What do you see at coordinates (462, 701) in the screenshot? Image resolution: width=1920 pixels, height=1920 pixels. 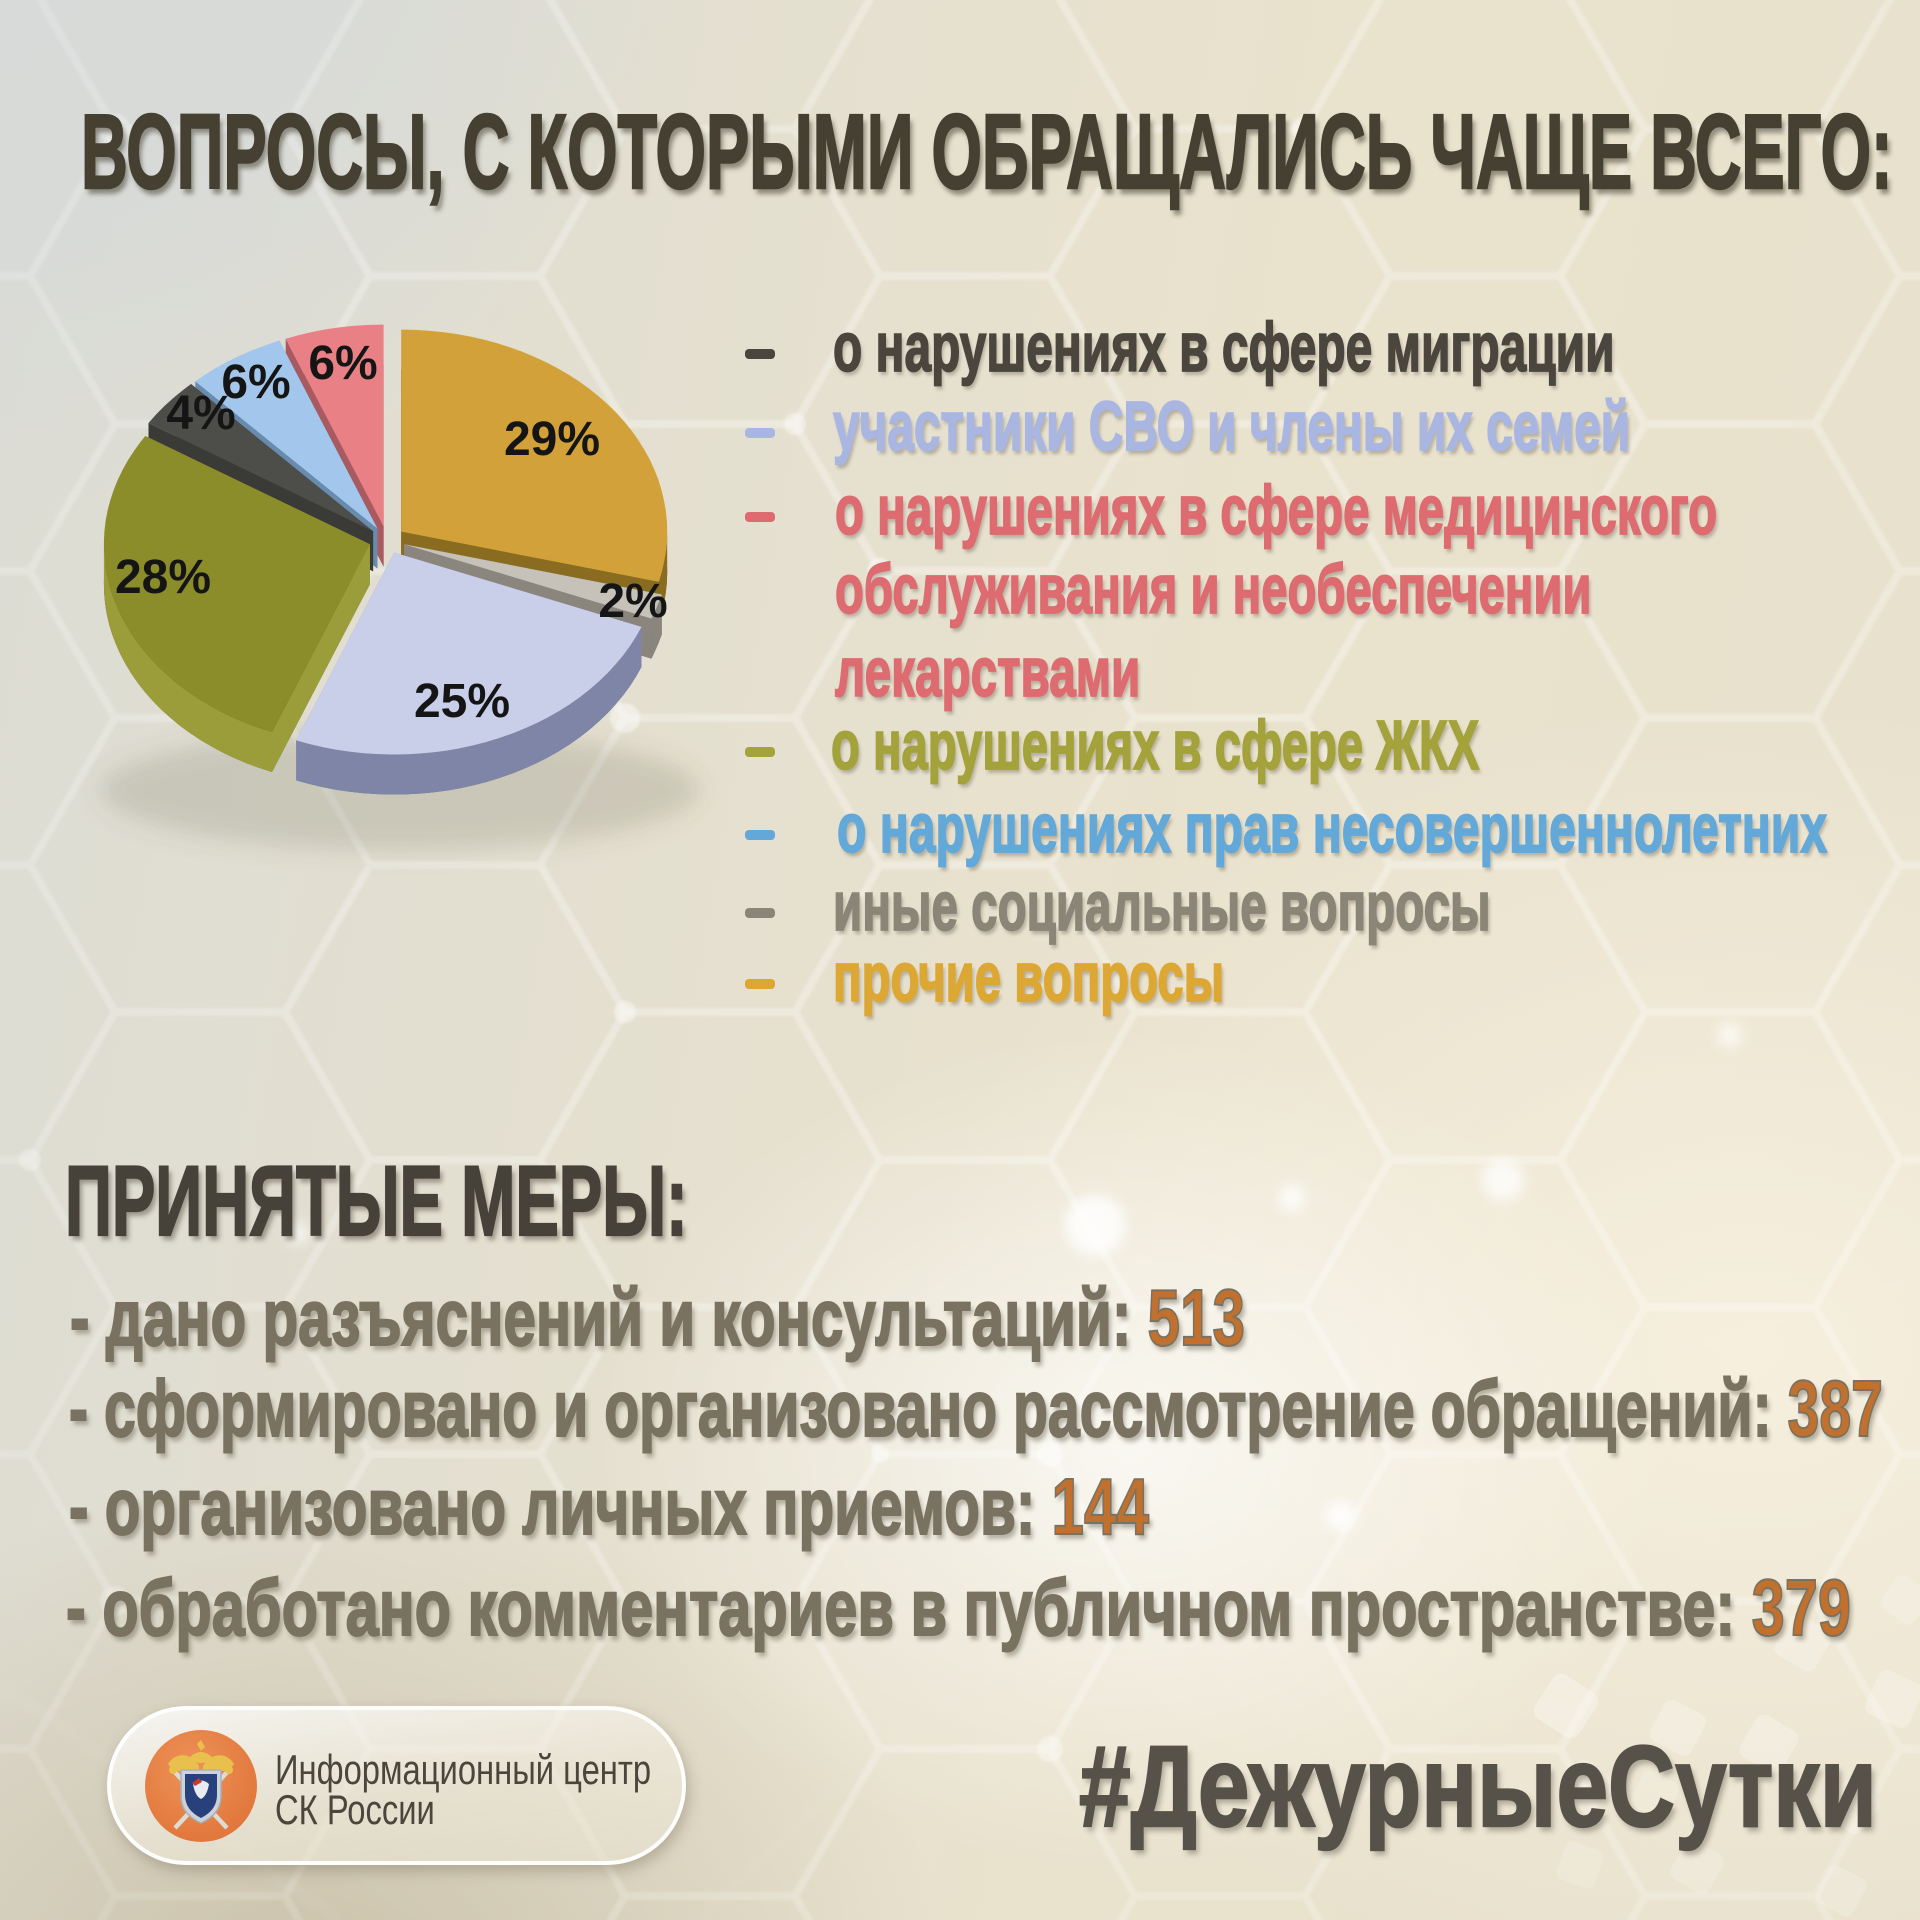 I see `svg-text: 25%` at bounding box center [462, 701].